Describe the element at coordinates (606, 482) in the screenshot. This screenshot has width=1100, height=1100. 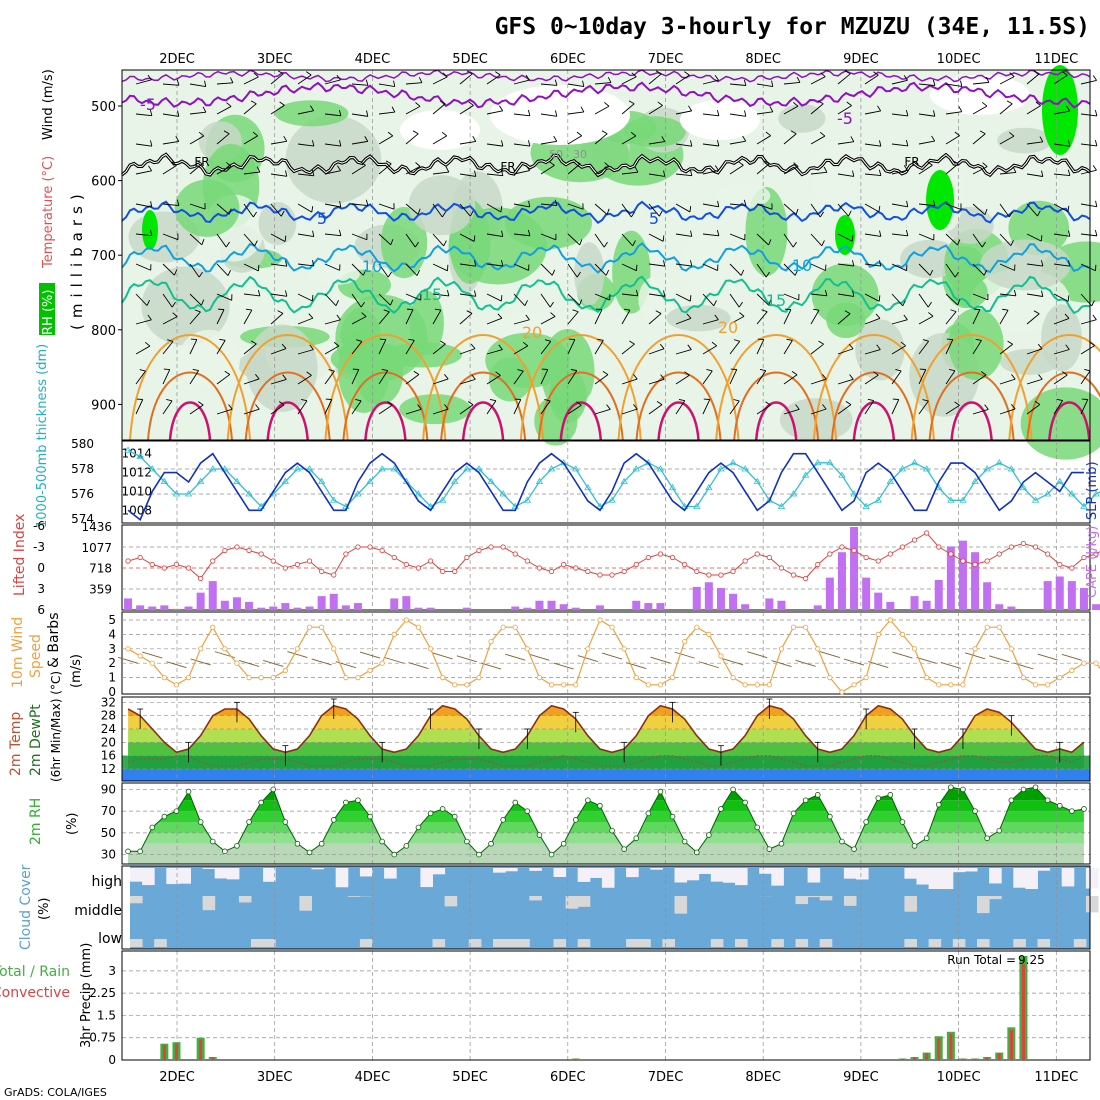
I see `slp-panel-frame` at that location.